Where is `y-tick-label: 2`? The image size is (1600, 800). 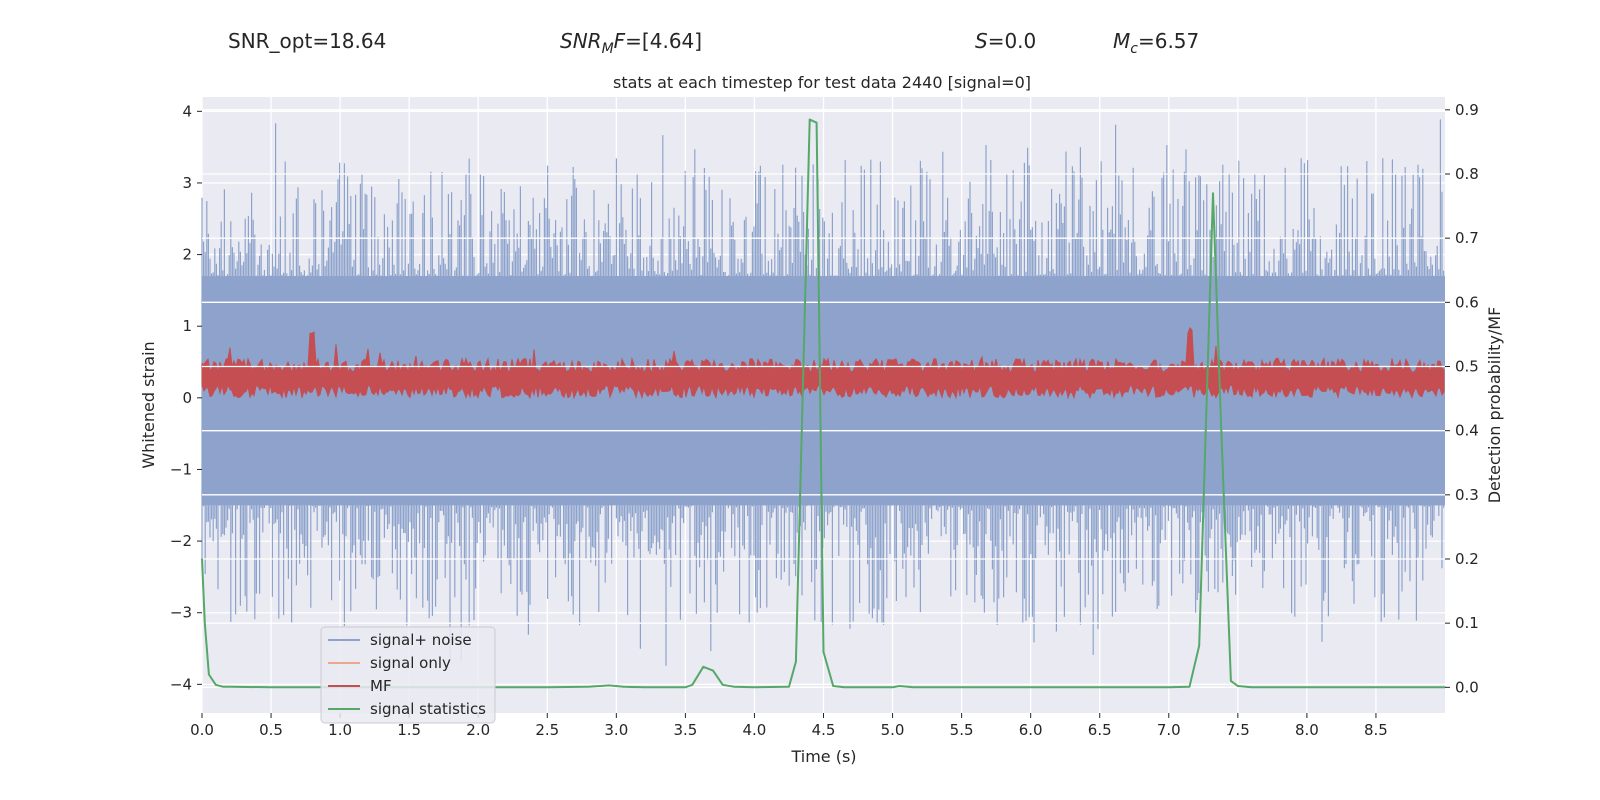 y-tick-label: 2 is located at coordinates (187, 255).